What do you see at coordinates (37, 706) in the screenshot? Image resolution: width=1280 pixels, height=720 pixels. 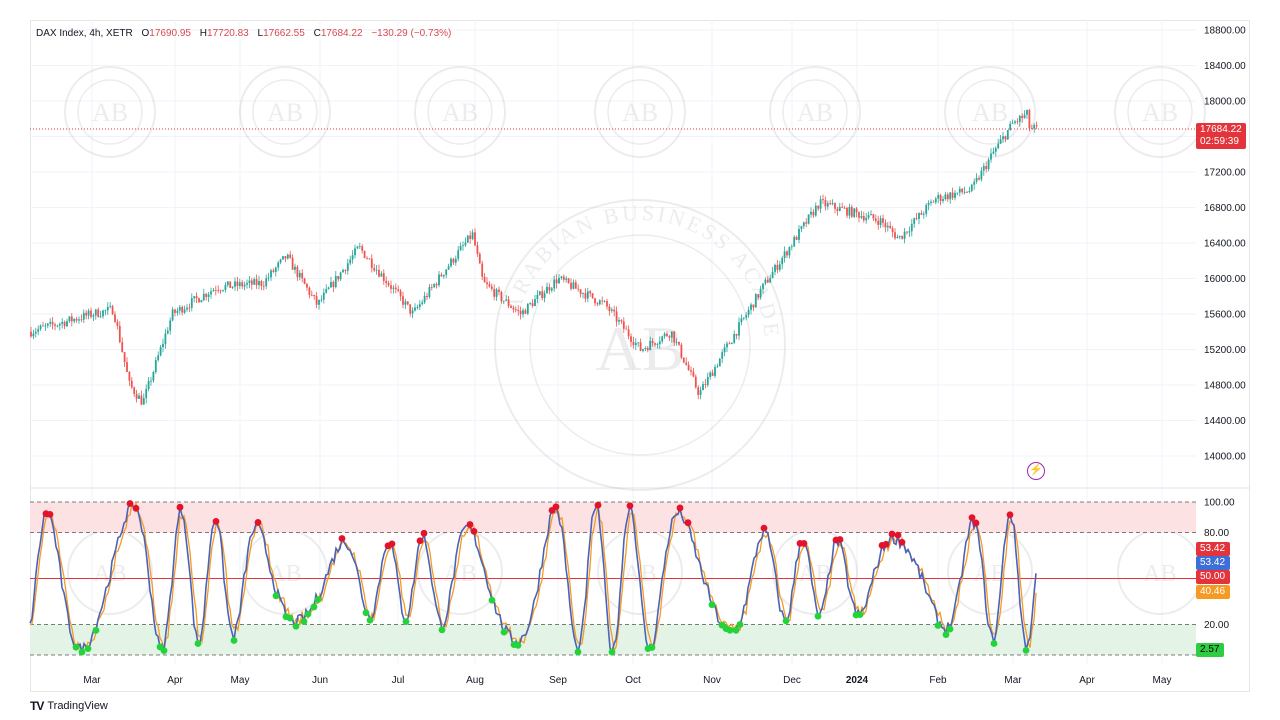 I see `tradingview-logo-icon: TV` at bounding box center [37, 706].